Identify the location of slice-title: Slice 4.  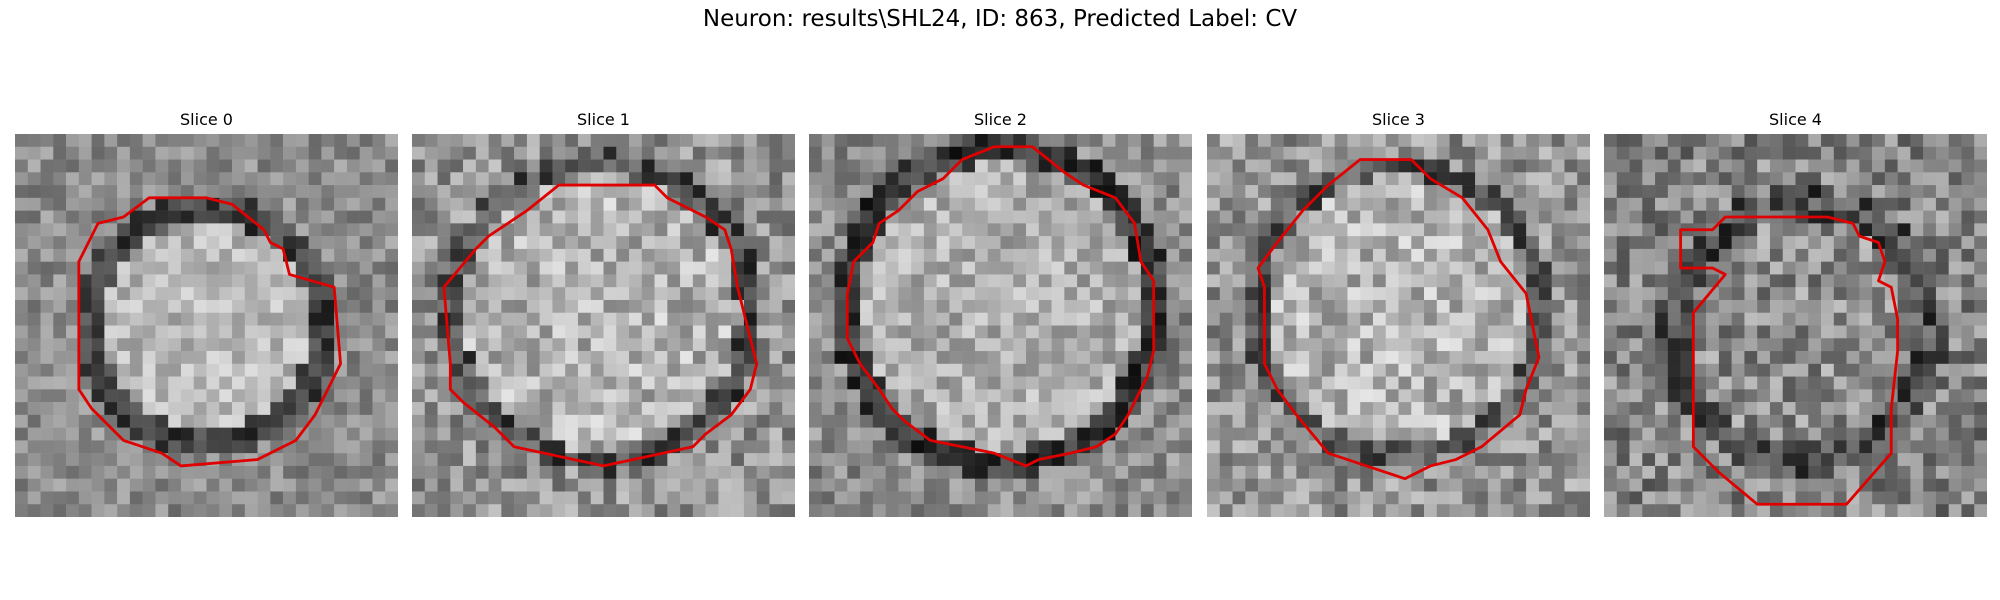
(1795, 119).